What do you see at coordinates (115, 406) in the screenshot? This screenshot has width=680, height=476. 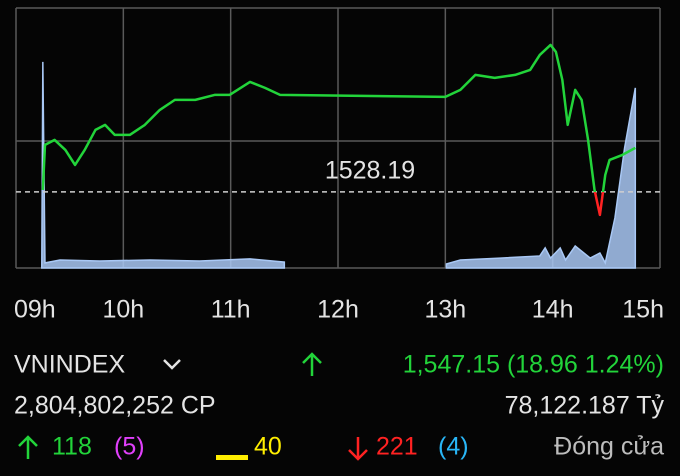 I see `volume-text: 2,804,802,252 CP` at bounding box center [115, 406].